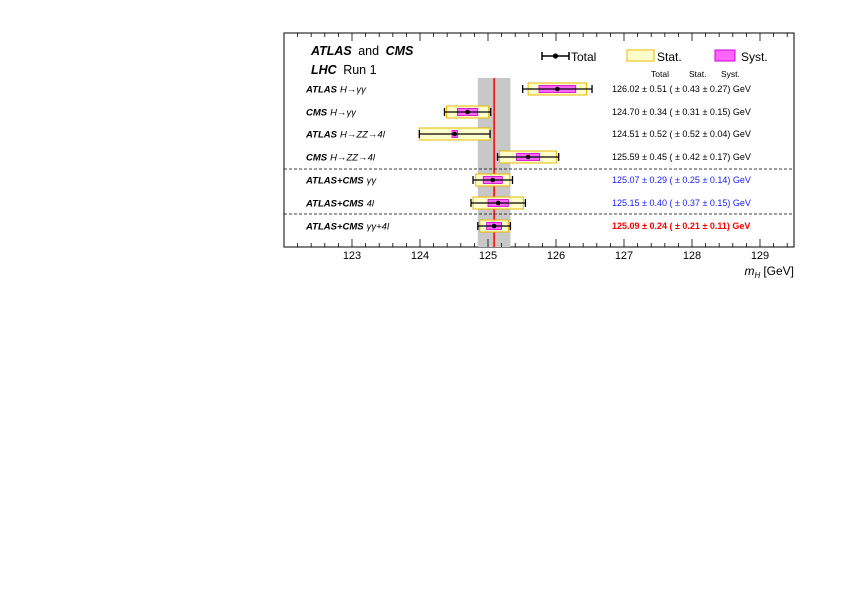  Describe the element at coordinates (681, 112) in the screenshot. I see `row-value-text: 124.70 ± 0.34 ( ± 0.31 ± 0.15) GeV` at that location.